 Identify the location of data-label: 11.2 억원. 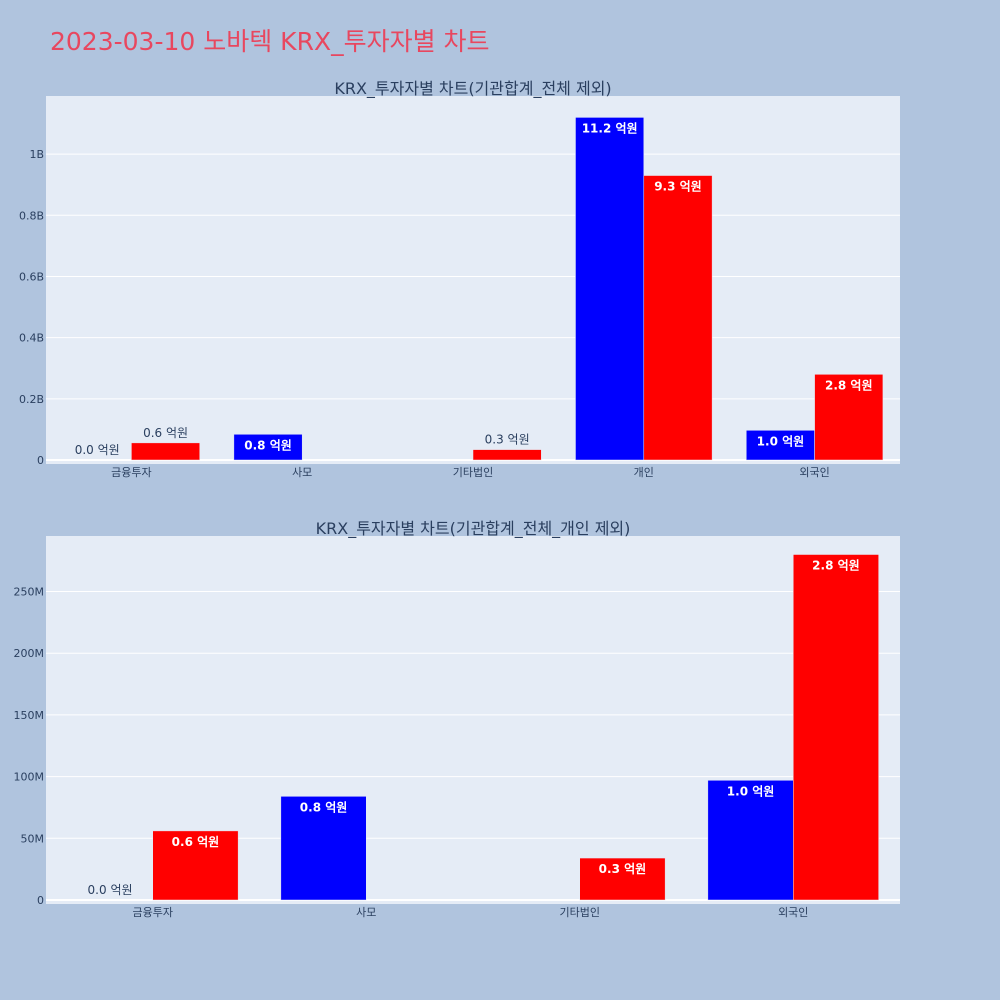
(610, 128).